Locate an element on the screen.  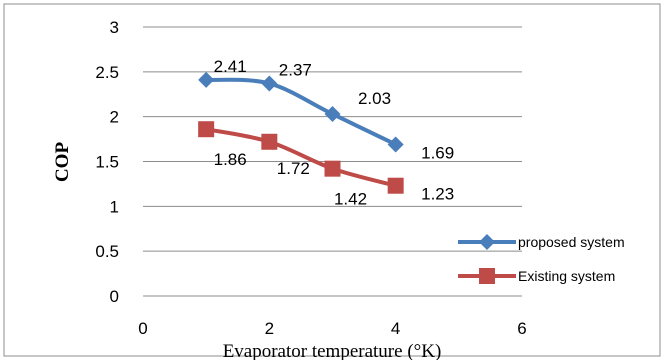
existing-system-data-label: 1.23 is located at coordinates (437, 194).